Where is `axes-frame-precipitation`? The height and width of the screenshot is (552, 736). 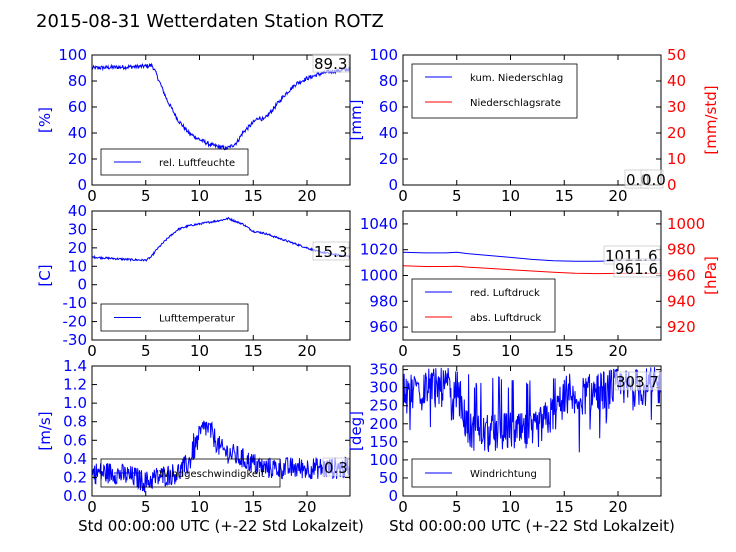 axes-frame-precipitation is located at coordinates (532, 120).